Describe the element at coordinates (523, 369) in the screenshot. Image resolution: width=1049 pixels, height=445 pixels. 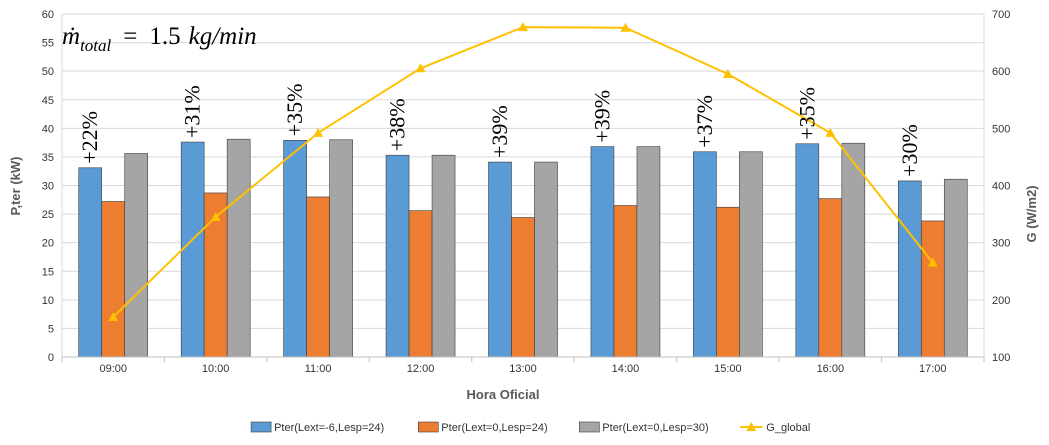
I see `x-tick-label: 13:00` at that location.